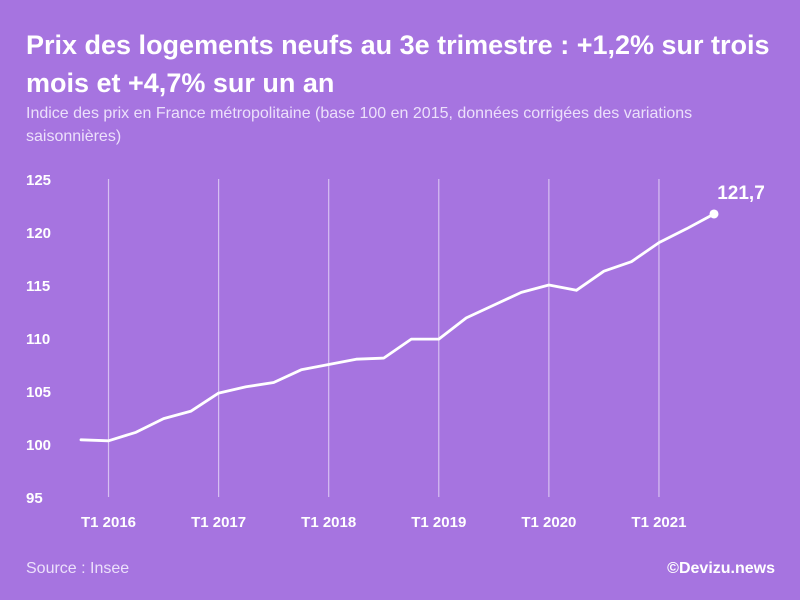  What do you see at coordinates (38, 392) in the screenshot?
I see `y-tick-label: 105` at bounding box center [38, 392].